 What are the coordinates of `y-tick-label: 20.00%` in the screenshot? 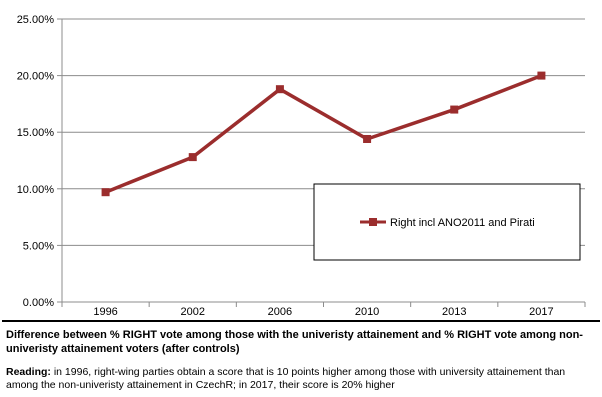 It's located at (36, 77).